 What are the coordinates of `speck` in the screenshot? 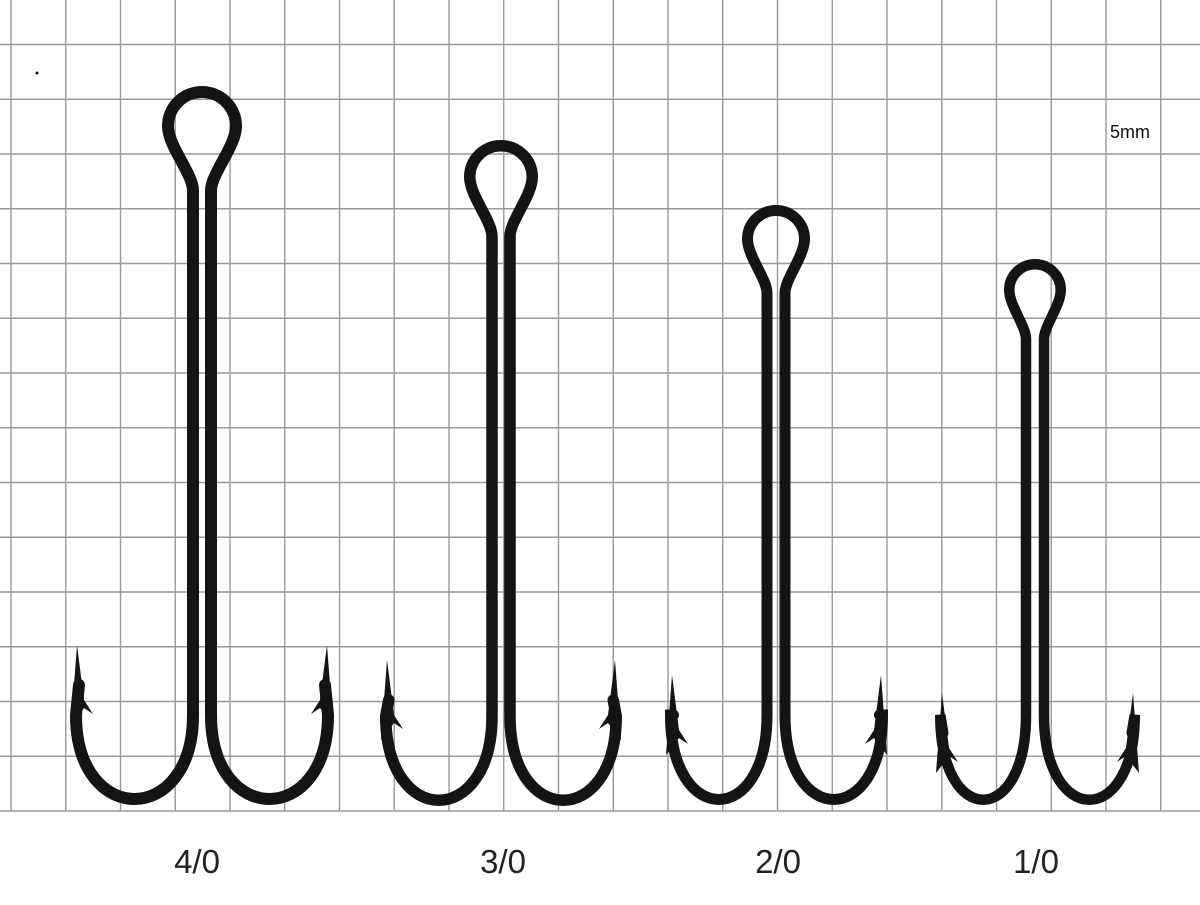 It's located at (37, 73).